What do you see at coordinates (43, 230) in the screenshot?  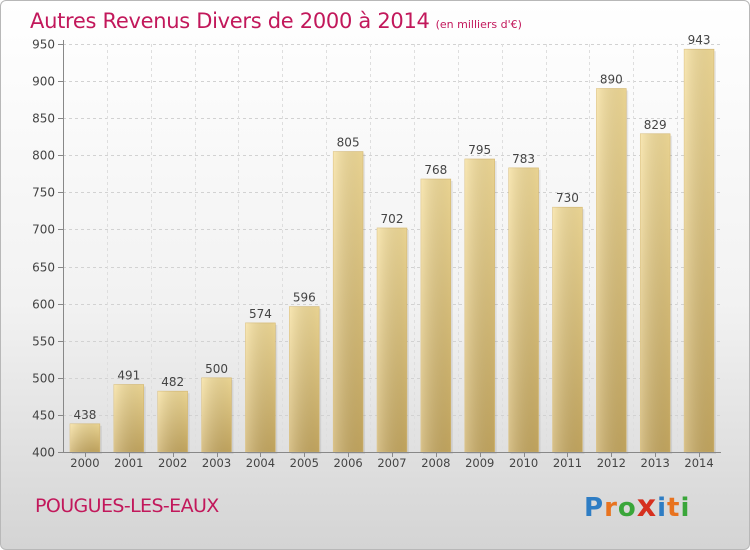 I see `y-tick-label: 700` at bounding box center [43, 230].